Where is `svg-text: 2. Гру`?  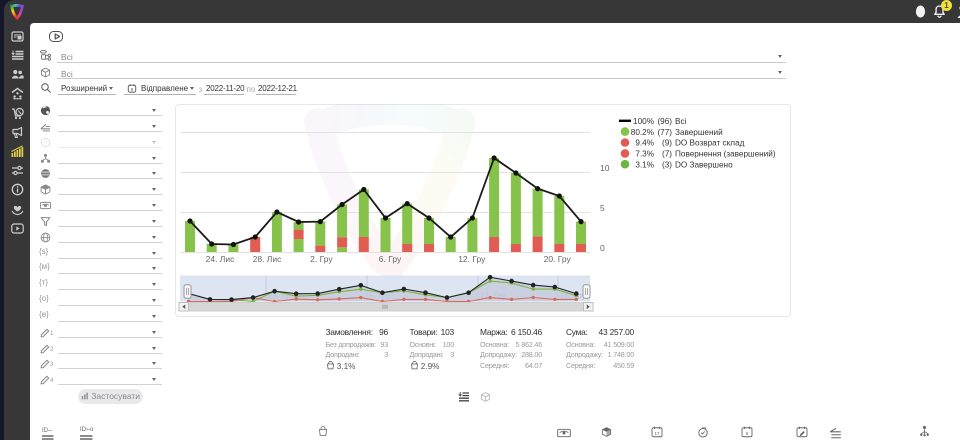 svg-text: 2. Гру is located at coordinates (321, 259).